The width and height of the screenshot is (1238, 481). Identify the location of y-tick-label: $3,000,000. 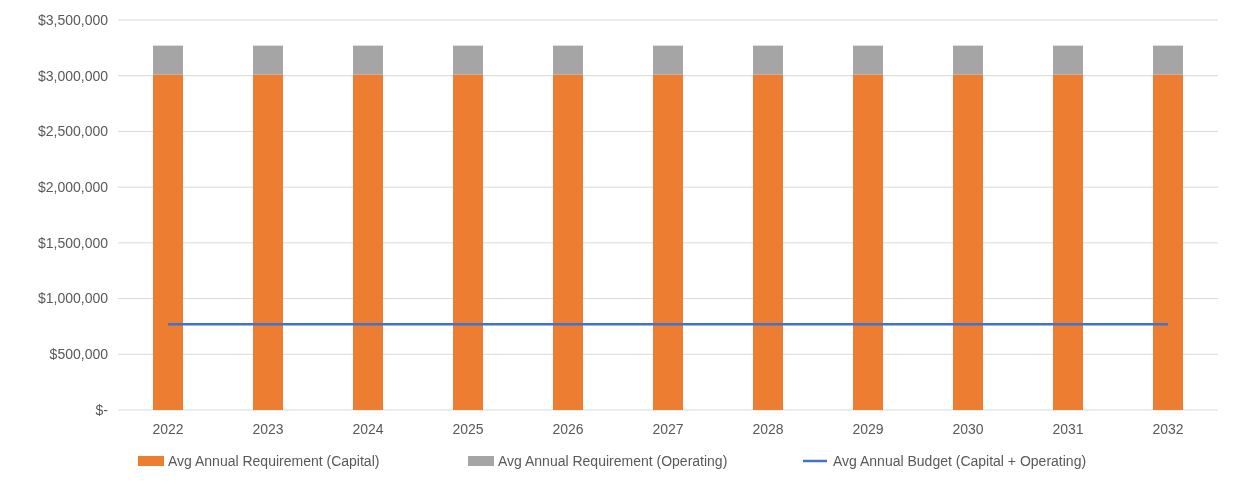
(73, 75).